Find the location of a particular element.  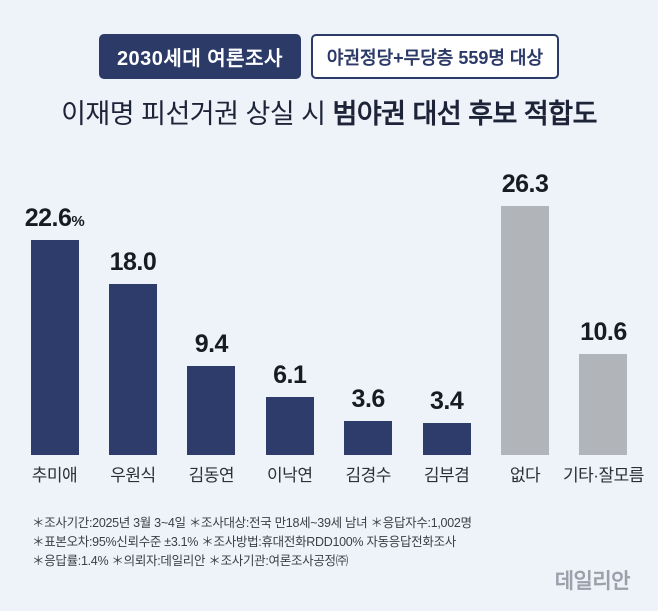

category-label: 이낙연 is located at coordinates (290, 475).